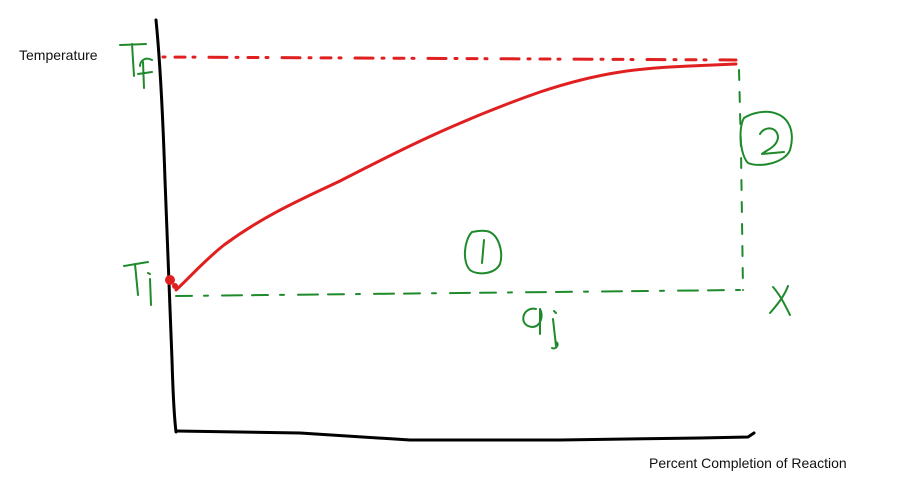 This screenshot has width=922, height=501. I want to click on x-axis-line, so click(465, 435).